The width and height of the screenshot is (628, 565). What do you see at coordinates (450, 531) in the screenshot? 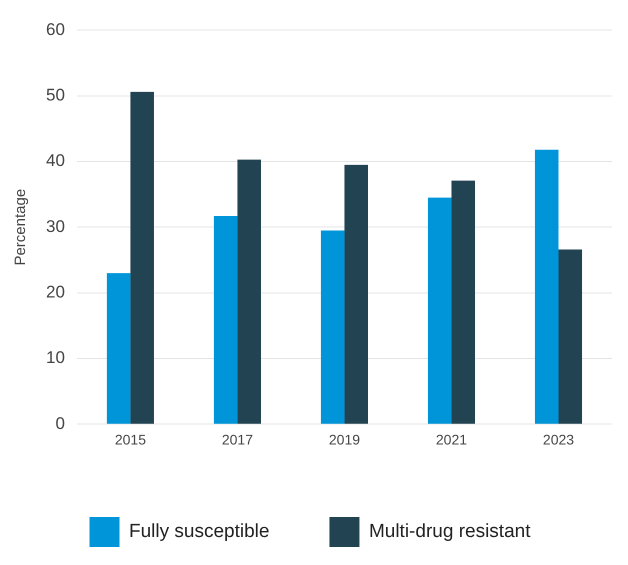
I see `legend-label: Multi-drug resistant` at bounding box center [450, 531].